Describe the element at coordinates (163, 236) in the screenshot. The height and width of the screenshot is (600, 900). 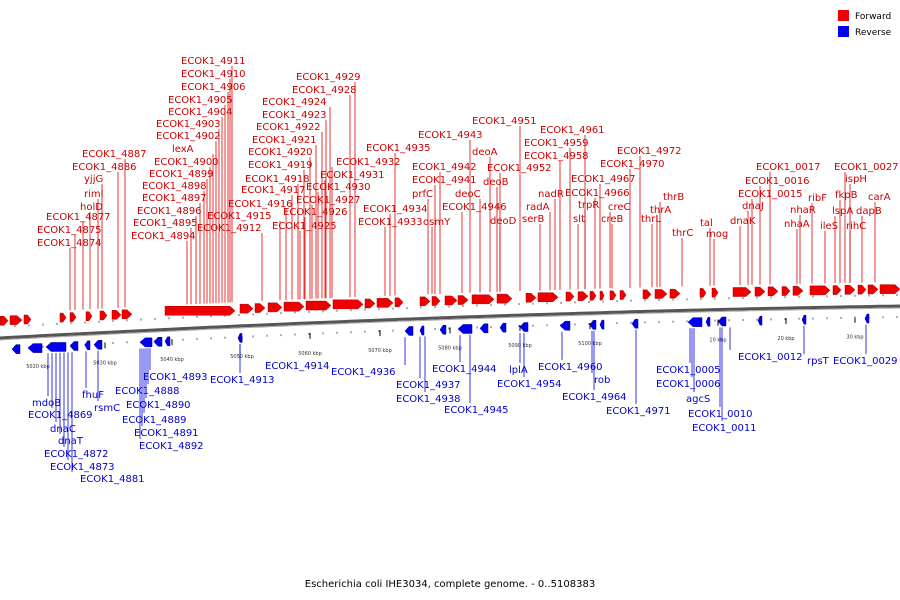
I see `forward-gene-label: ECOK1_4894` at that location.